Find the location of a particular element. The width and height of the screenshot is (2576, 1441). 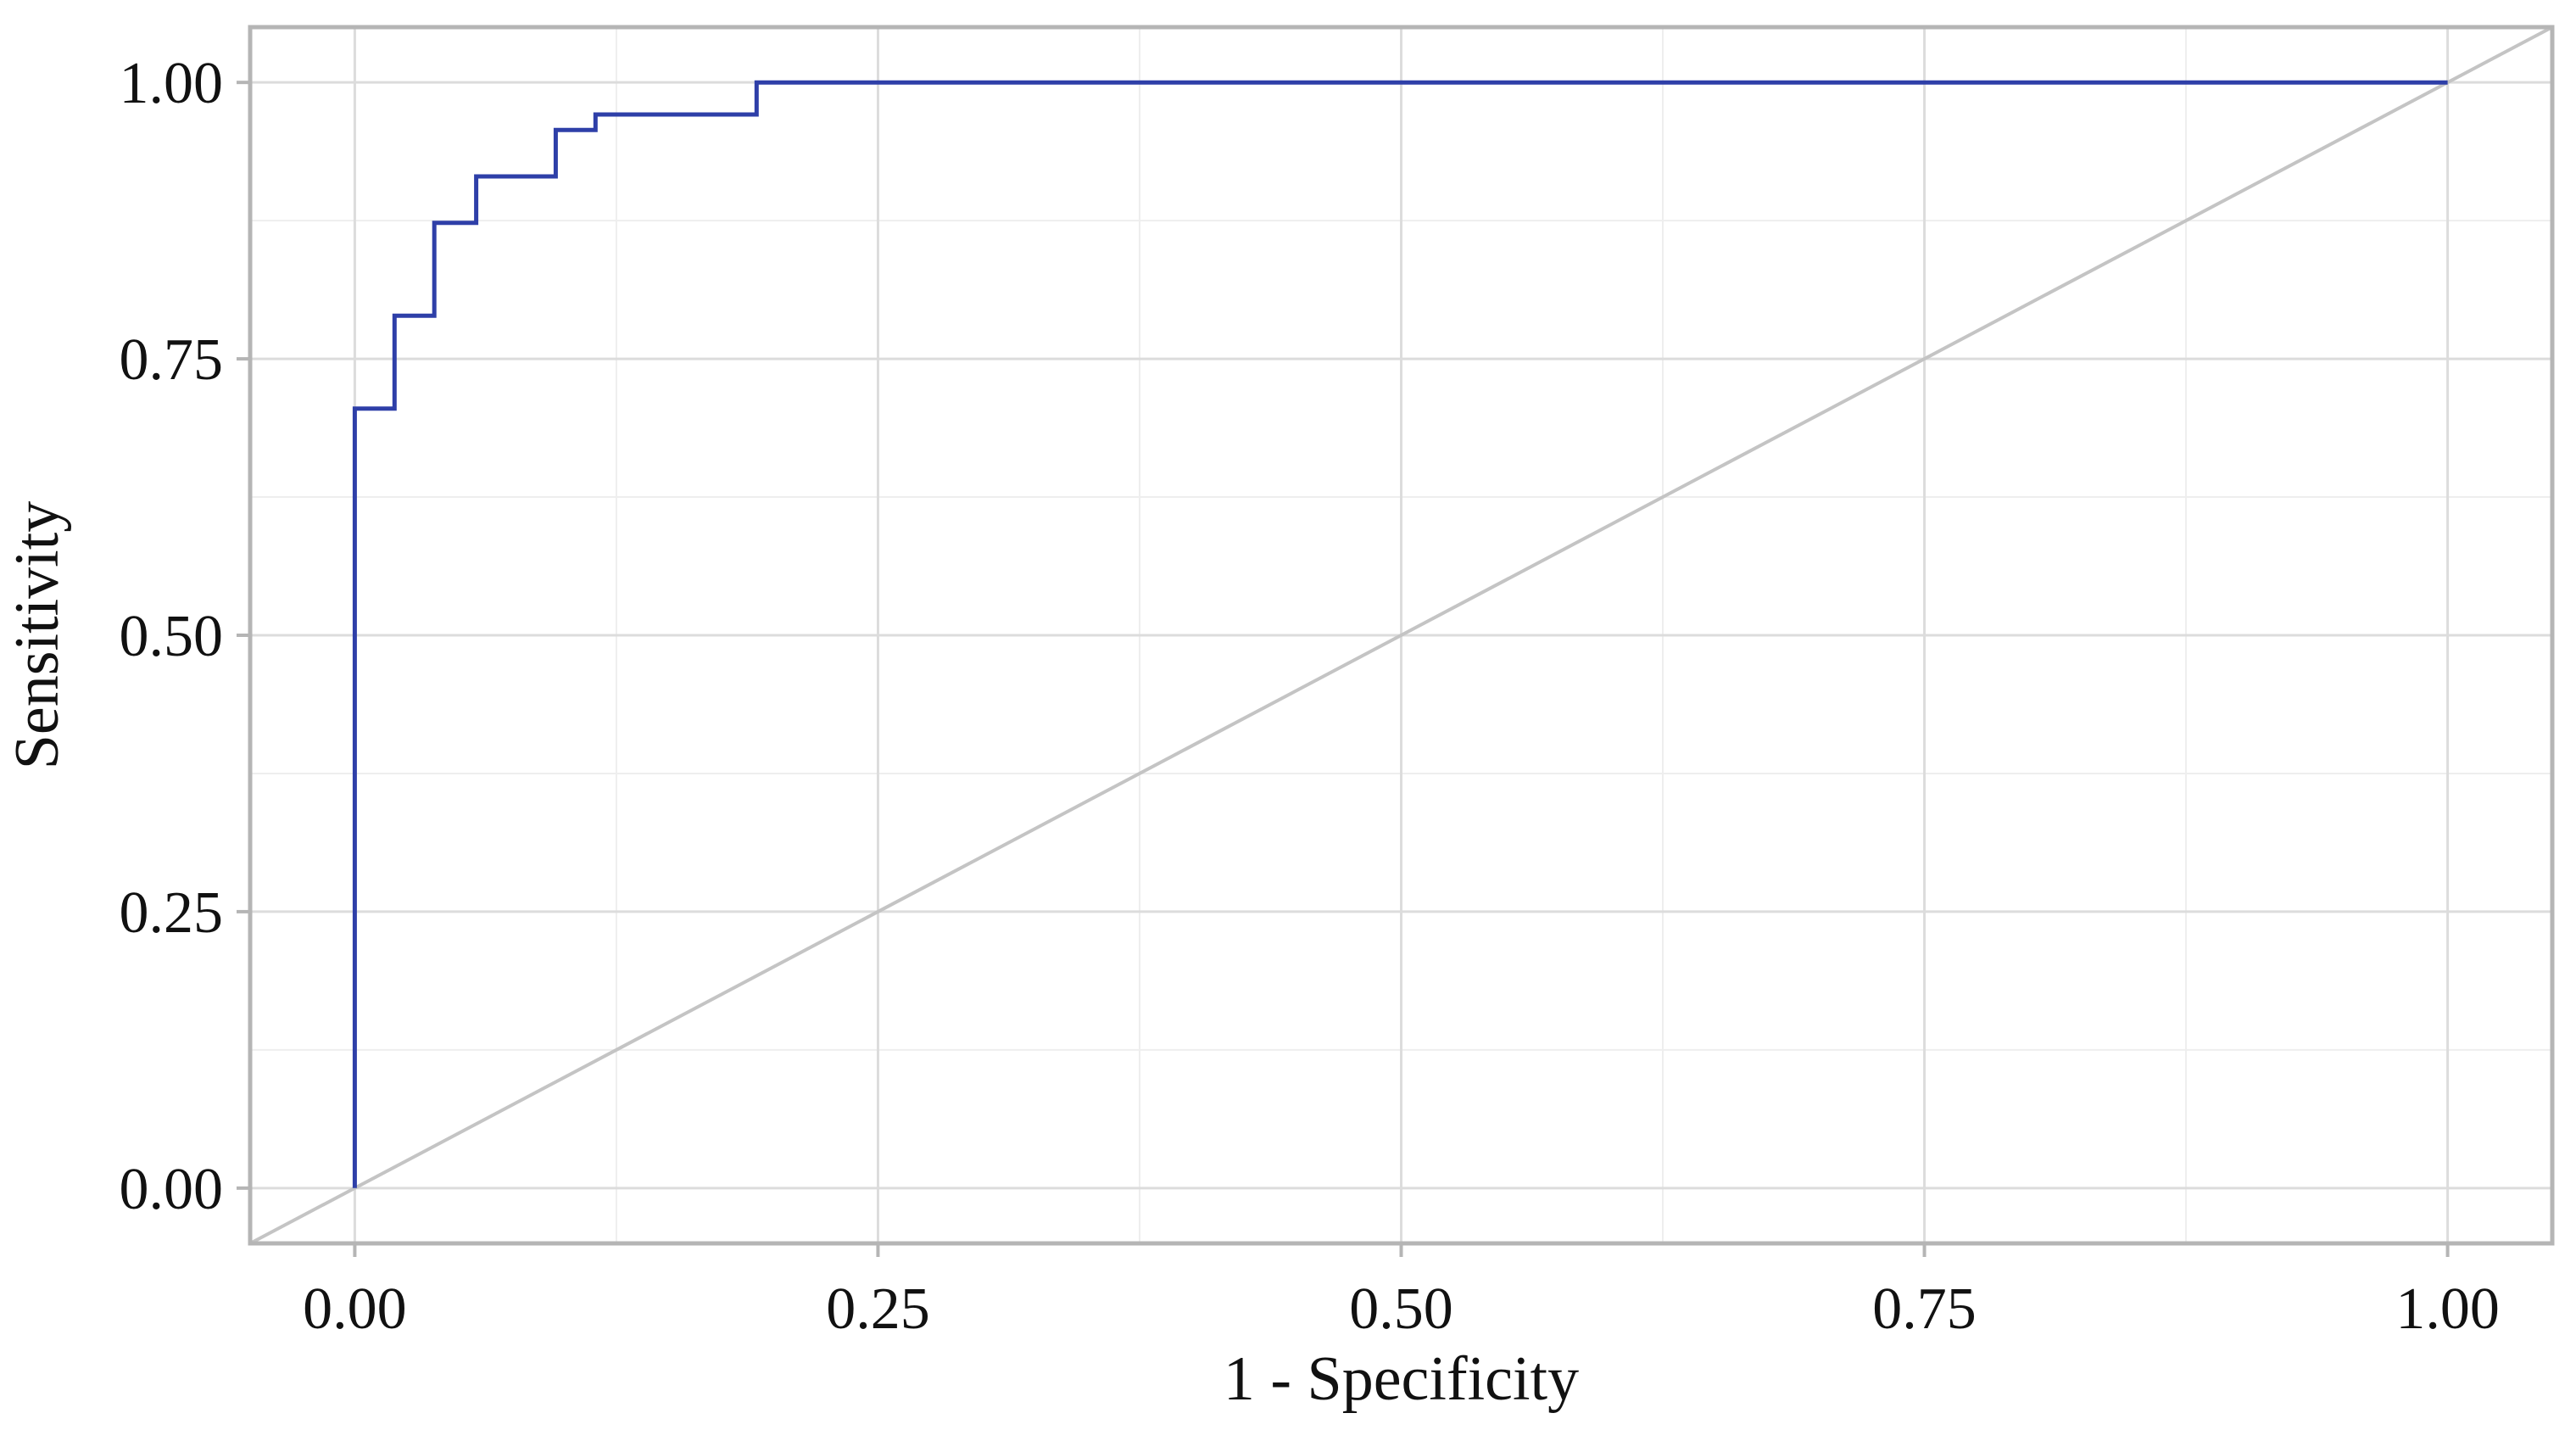

x-tick-label: 0.25 is located at coordinates (878, 1309).